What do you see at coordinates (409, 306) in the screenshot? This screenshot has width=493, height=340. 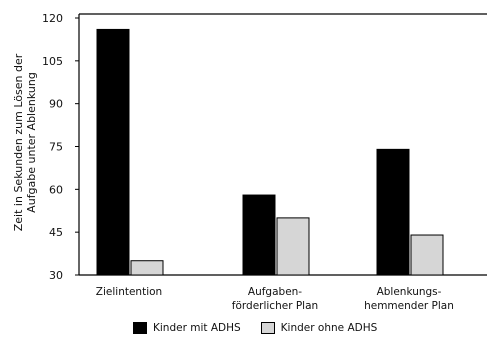 I see `category-label-line: hemmender Plan` at bounding box center [409, 306].